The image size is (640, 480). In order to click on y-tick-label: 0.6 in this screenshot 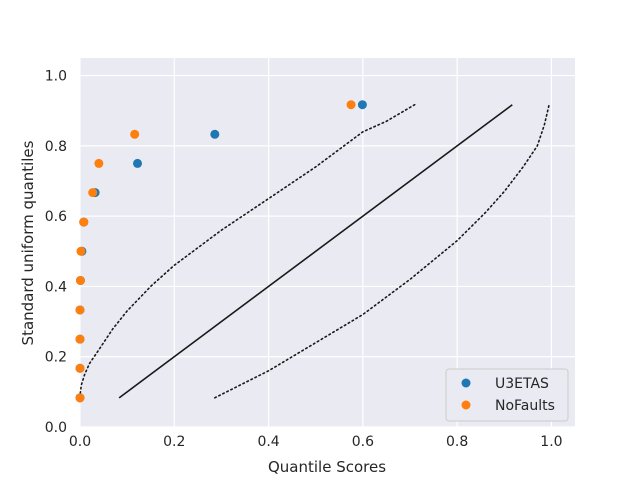, I will do `click(56, 217)`.